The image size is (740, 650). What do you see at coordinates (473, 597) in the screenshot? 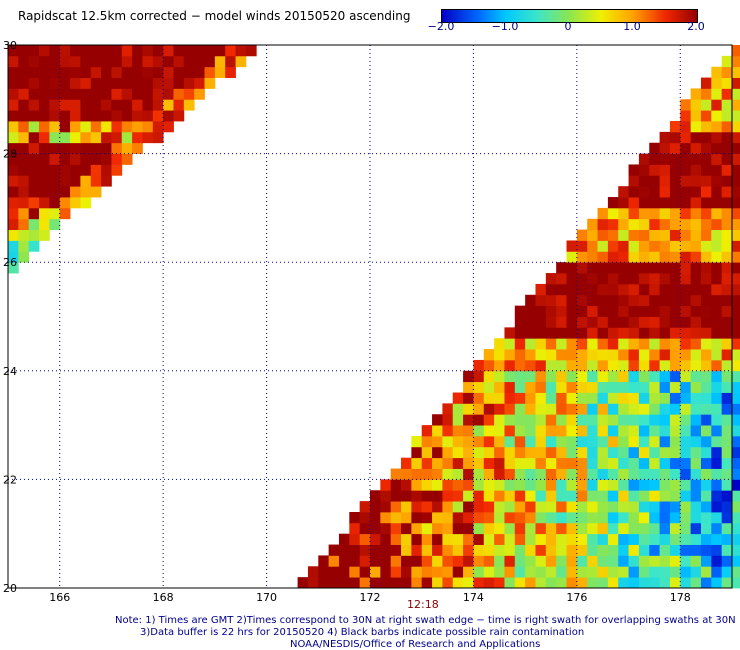
I see `longitude-tick-label: 174` at bounding box center [473, 597].